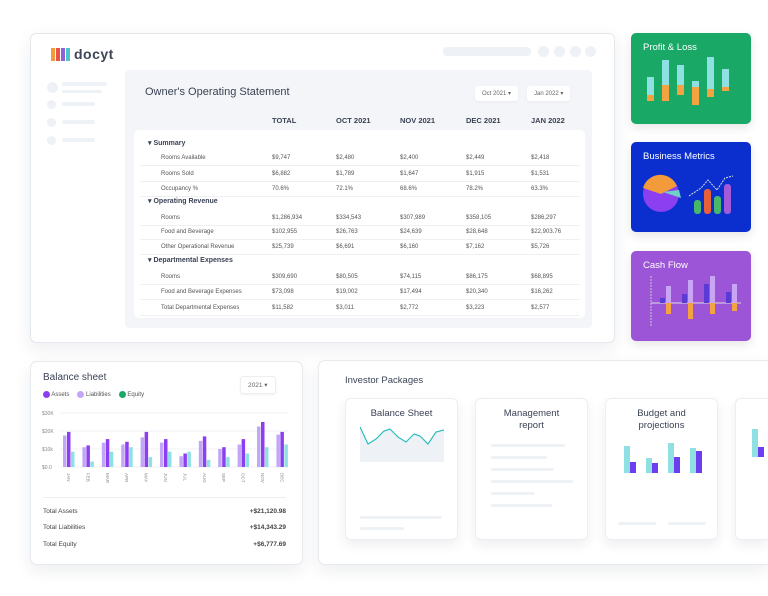 The width and height of the screenshot is (768, 596). What do you see at coordinates (475, 174) in the screenshot?
I see `cell-value: $1,915` at bounding box center [475, 174].